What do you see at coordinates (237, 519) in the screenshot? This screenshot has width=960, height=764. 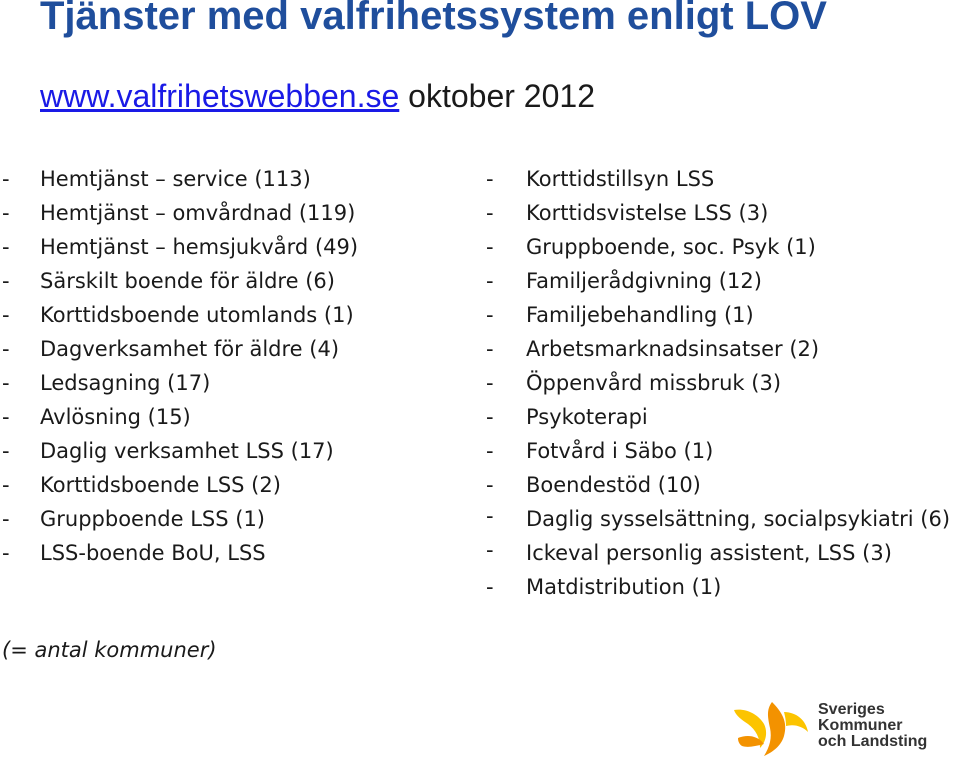 I see `list-item: - Gruppboende LSS (1)` at bounding box center [237, 519].